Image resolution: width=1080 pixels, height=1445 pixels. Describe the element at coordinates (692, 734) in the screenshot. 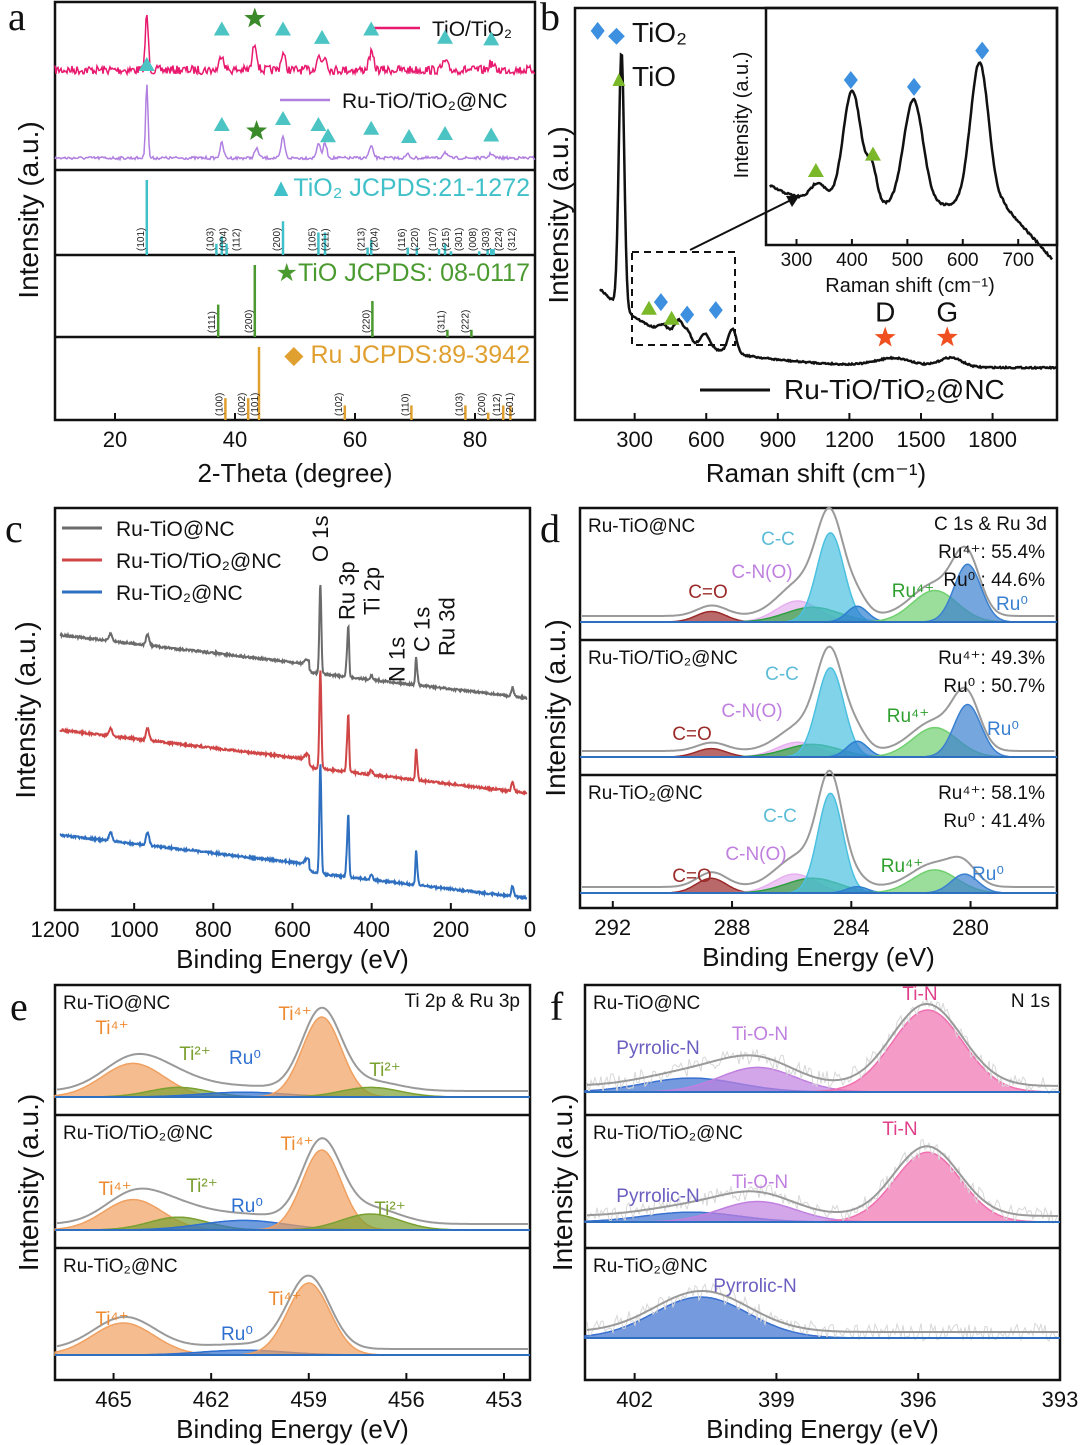

I see `component-label: C=O` at that location.